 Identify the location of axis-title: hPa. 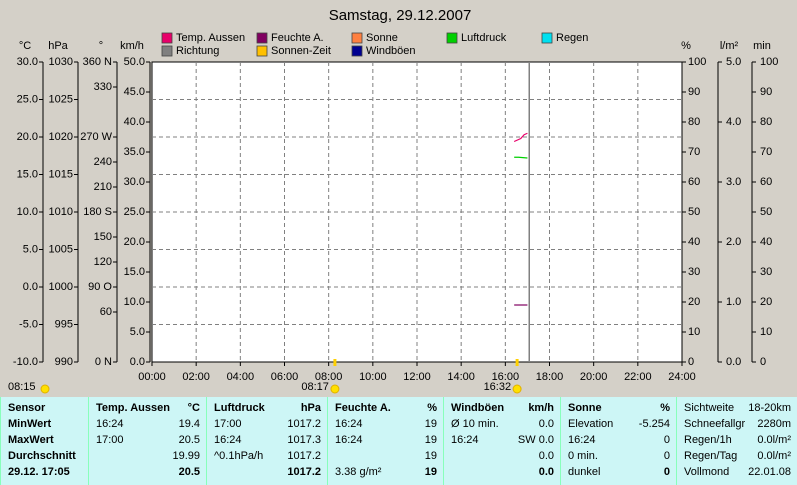
(58, 46).